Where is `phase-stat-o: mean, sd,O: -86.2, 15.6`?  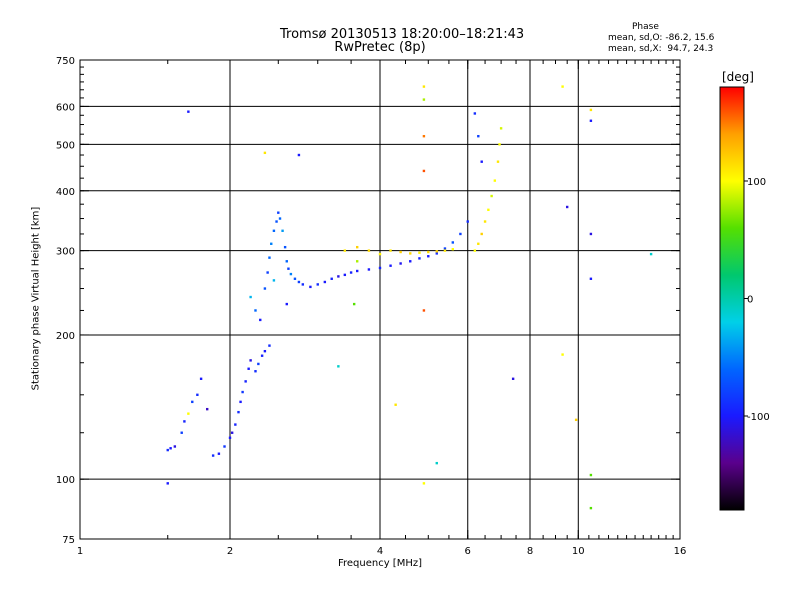 phase-stat-o: mean, sd,O: -86.2, 15.6 is located at coordinates (661, 38).